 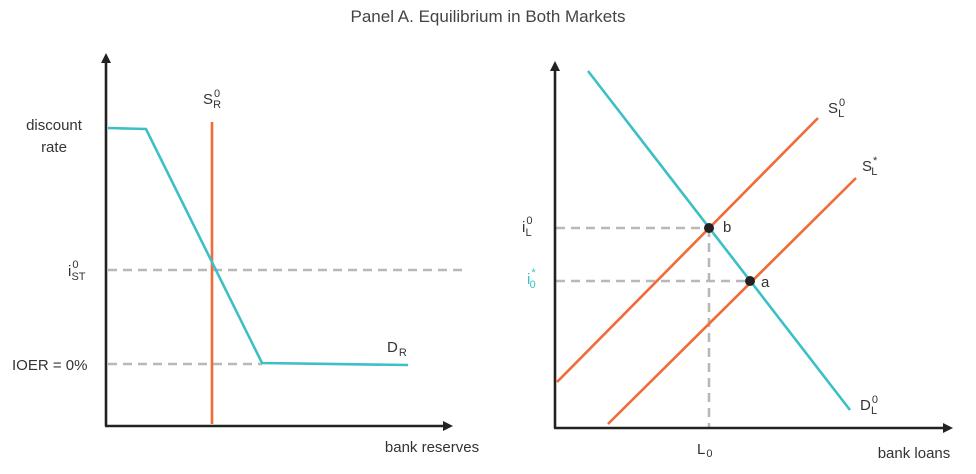 What do you see at coordinates (54, 125) in the screenshot?
I see `discount-rate-label-line1: discount` at bounding box center [54, 125].